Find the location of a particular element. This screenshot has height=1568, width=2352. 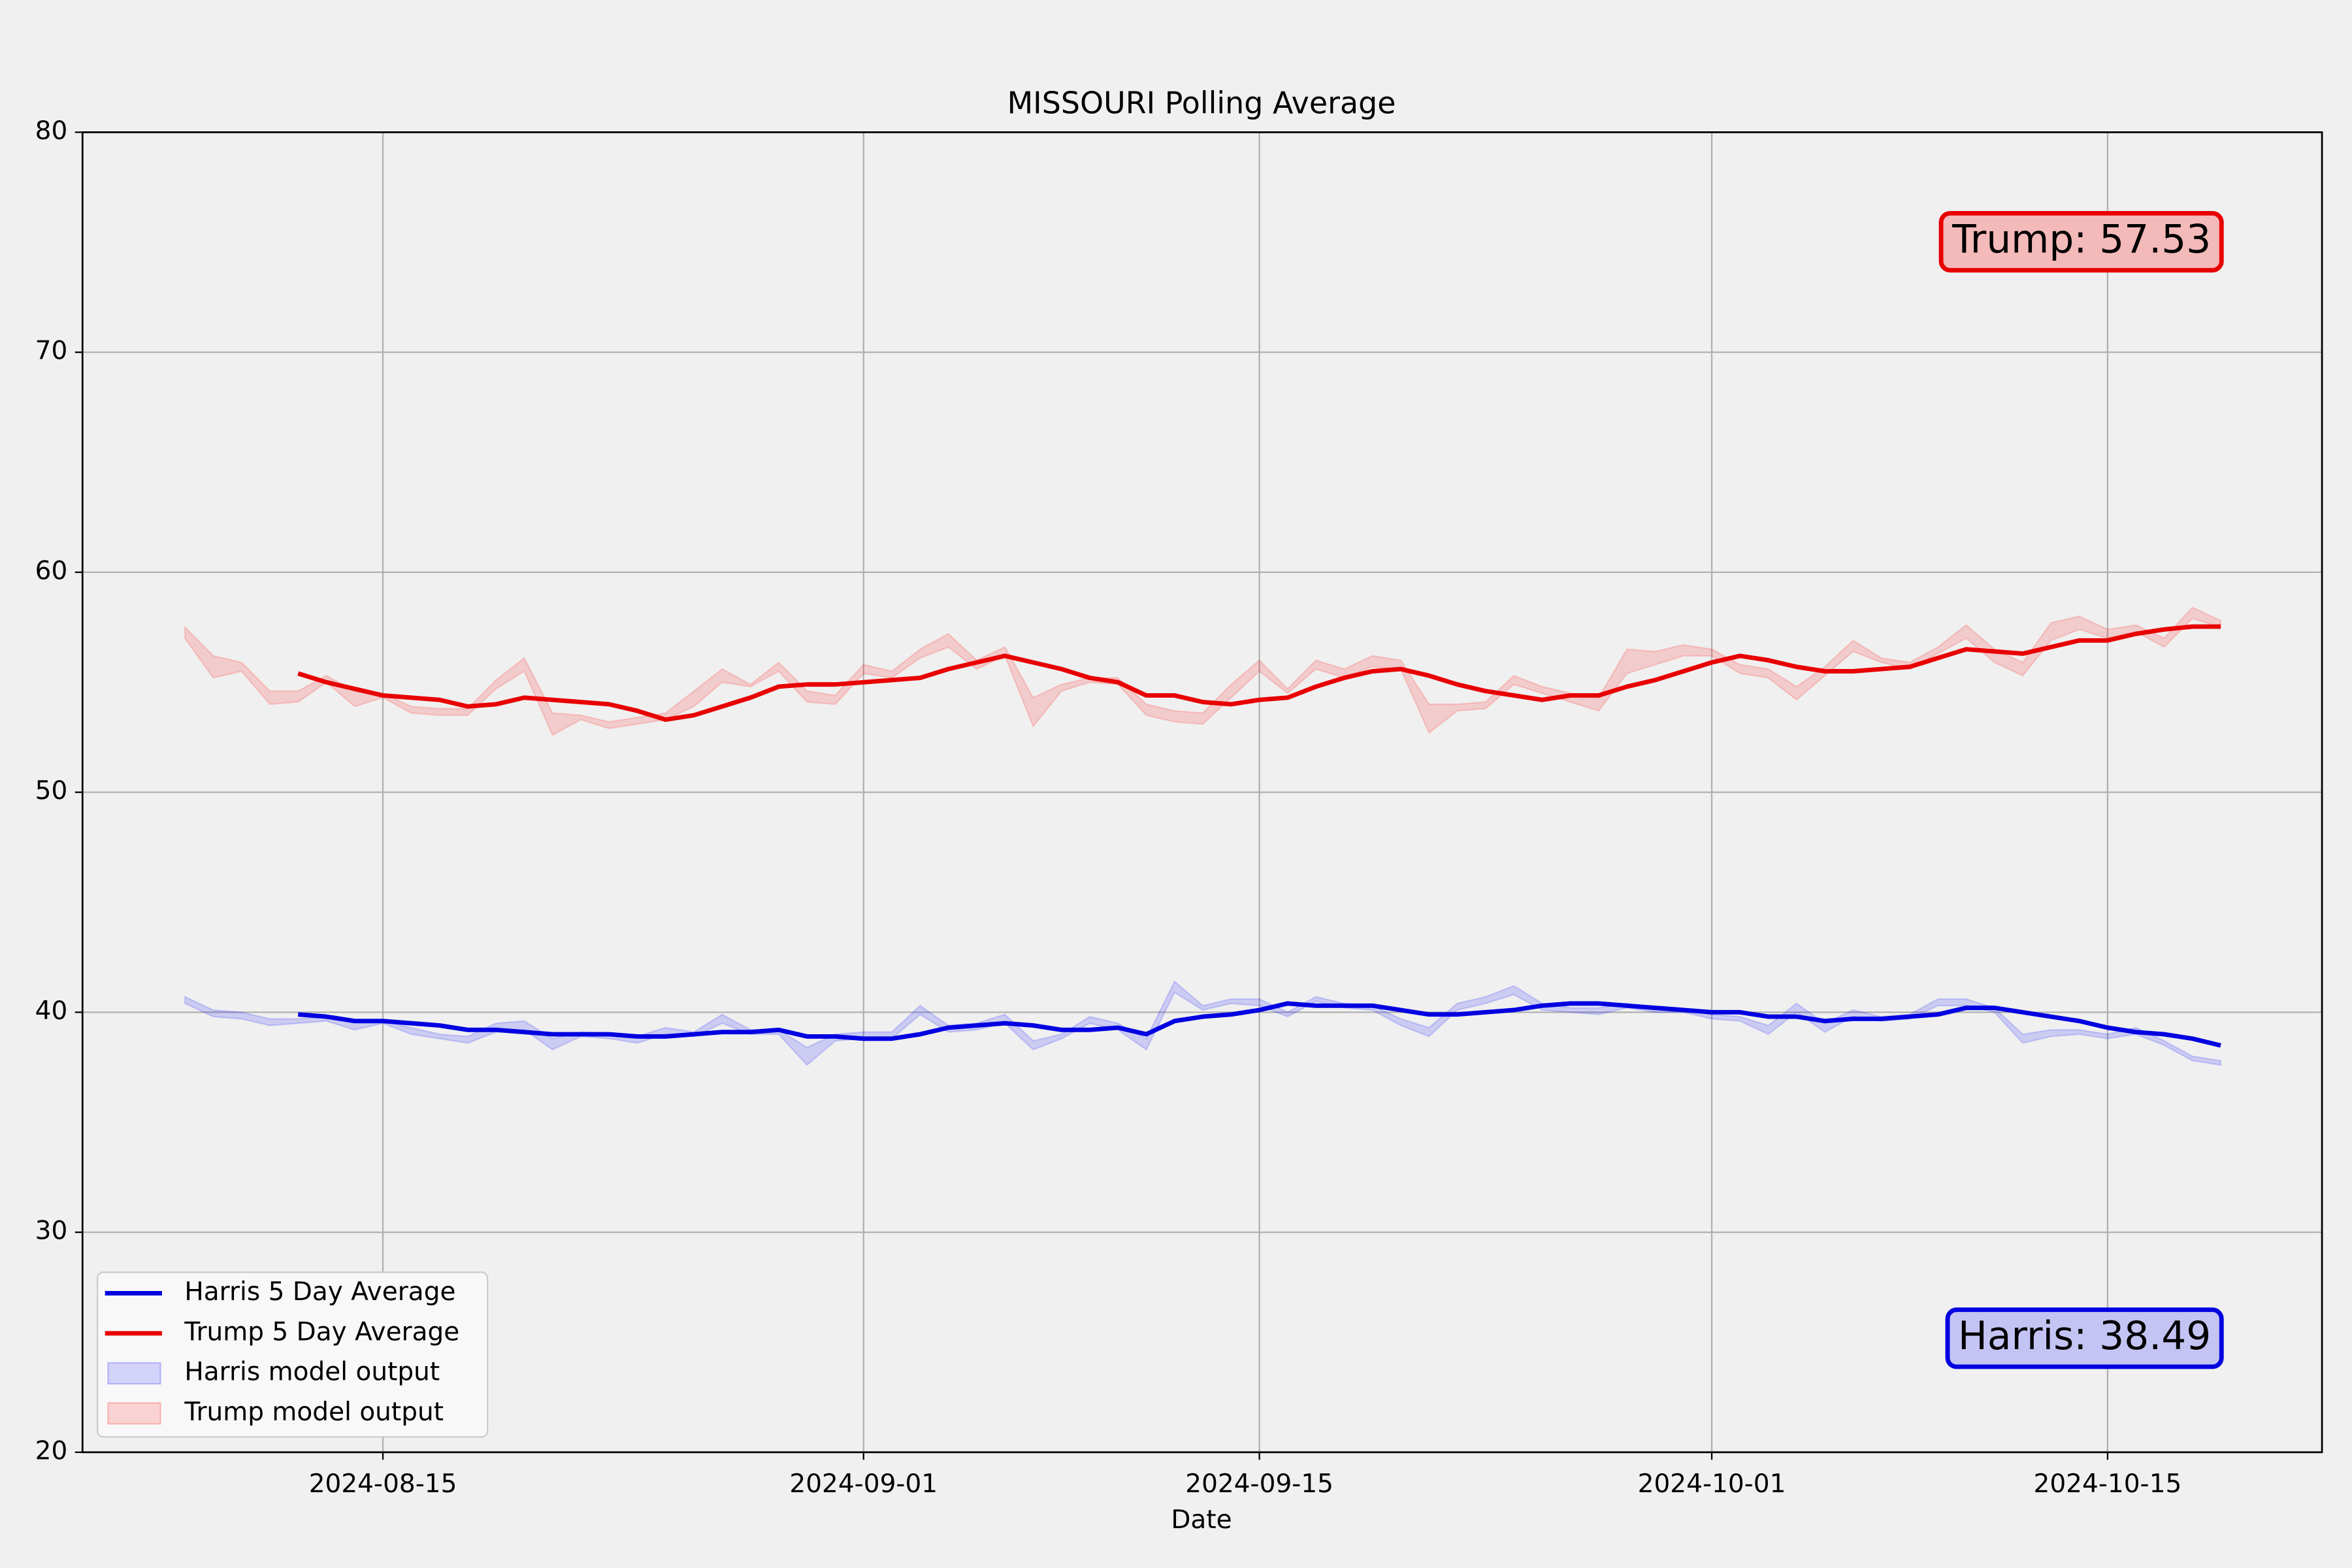

annotation-text: Harris: 38.49 is located at coordinates (2084, 1336).